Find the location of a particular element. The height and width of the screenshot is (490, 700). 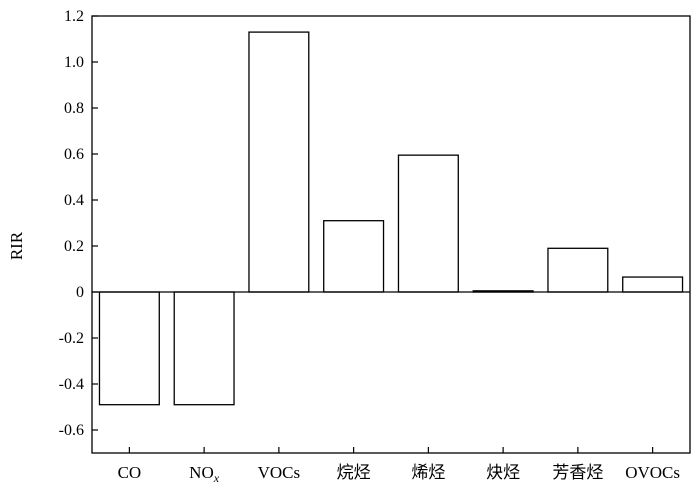

x-tick-label: NOx is located at coordinates (204, 474).